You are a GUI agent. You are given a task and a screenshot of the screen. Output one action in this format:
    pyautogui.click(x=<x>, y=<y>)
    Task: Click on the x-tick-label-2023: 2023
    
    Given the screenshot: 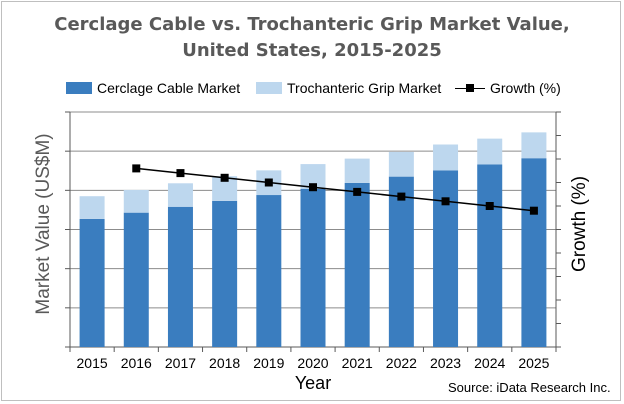 What is the action you would take?
    pyautogui.click(x=445, y=363)
    